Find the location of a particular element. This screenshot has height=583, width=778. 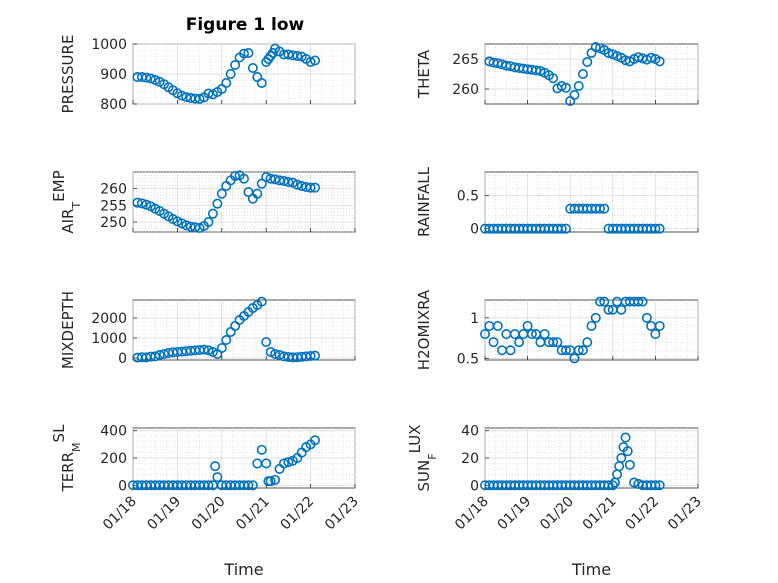

y-axis-label: PRESSURE is located at coordinates (68, 74).